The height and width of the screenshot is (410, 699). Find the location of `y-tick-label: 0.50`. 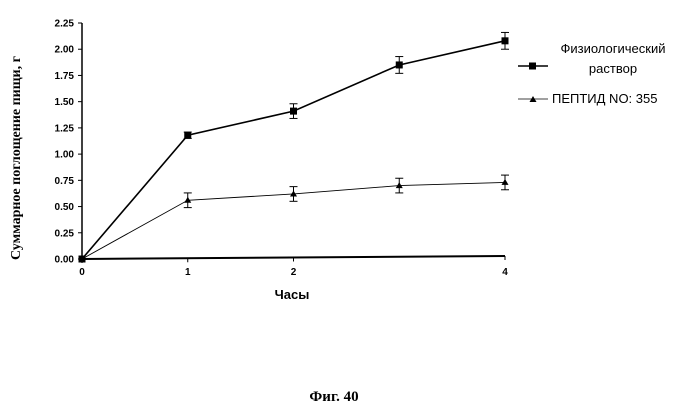

y-tick-label: 0.50 is located at coordinates (65, 207).